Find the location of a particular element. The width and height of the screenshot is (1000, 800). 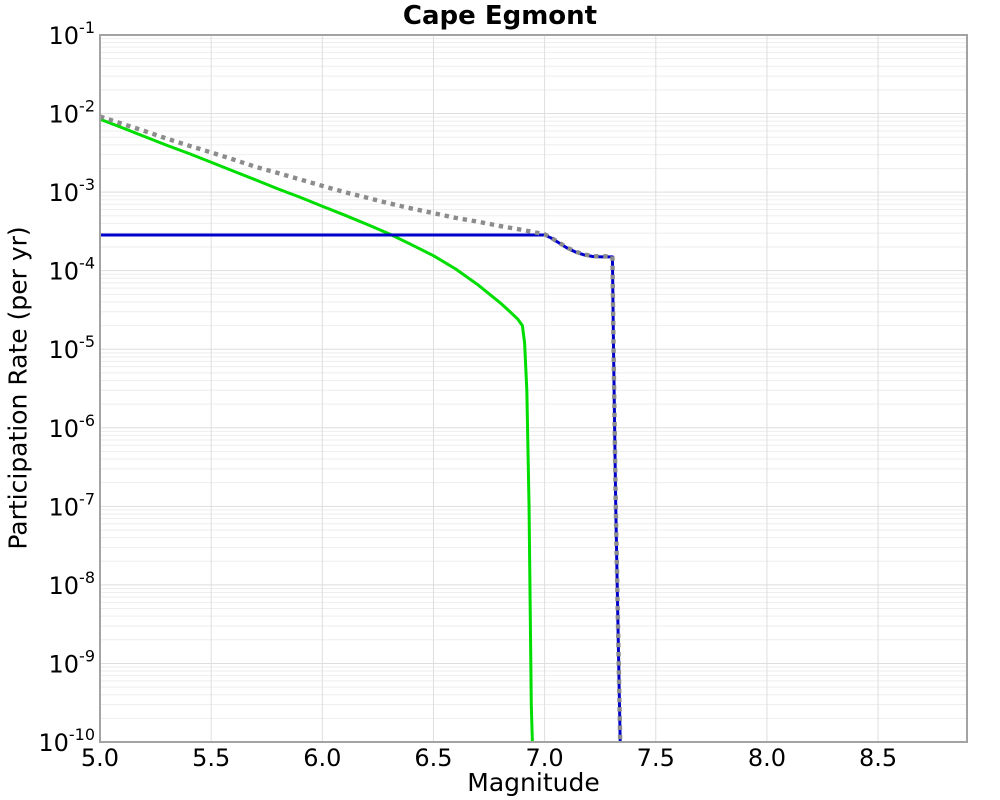

x-tick-labels: 5.0 5.5 6.0 6.5 7.0 7.5 8.0 8.5 is located at coordinates (489, 758).